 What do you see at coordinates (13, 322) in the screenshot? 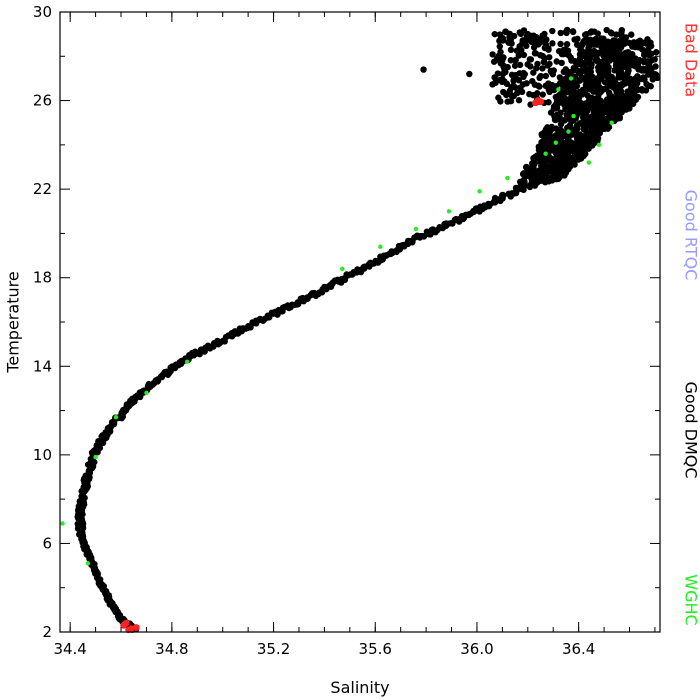
I see `y-axis-label: Temperature` at bounding box center [13, 322].